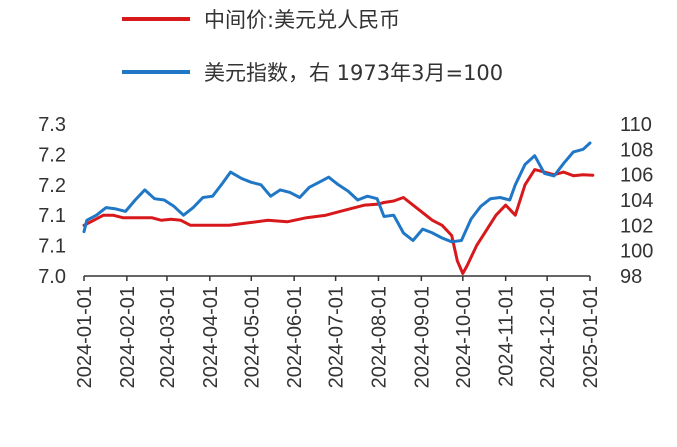 The width and height of the screenshot is (677, 447). I want to click on legend-label-cny: 中间价:美元兑人民币, so click(302, 20).